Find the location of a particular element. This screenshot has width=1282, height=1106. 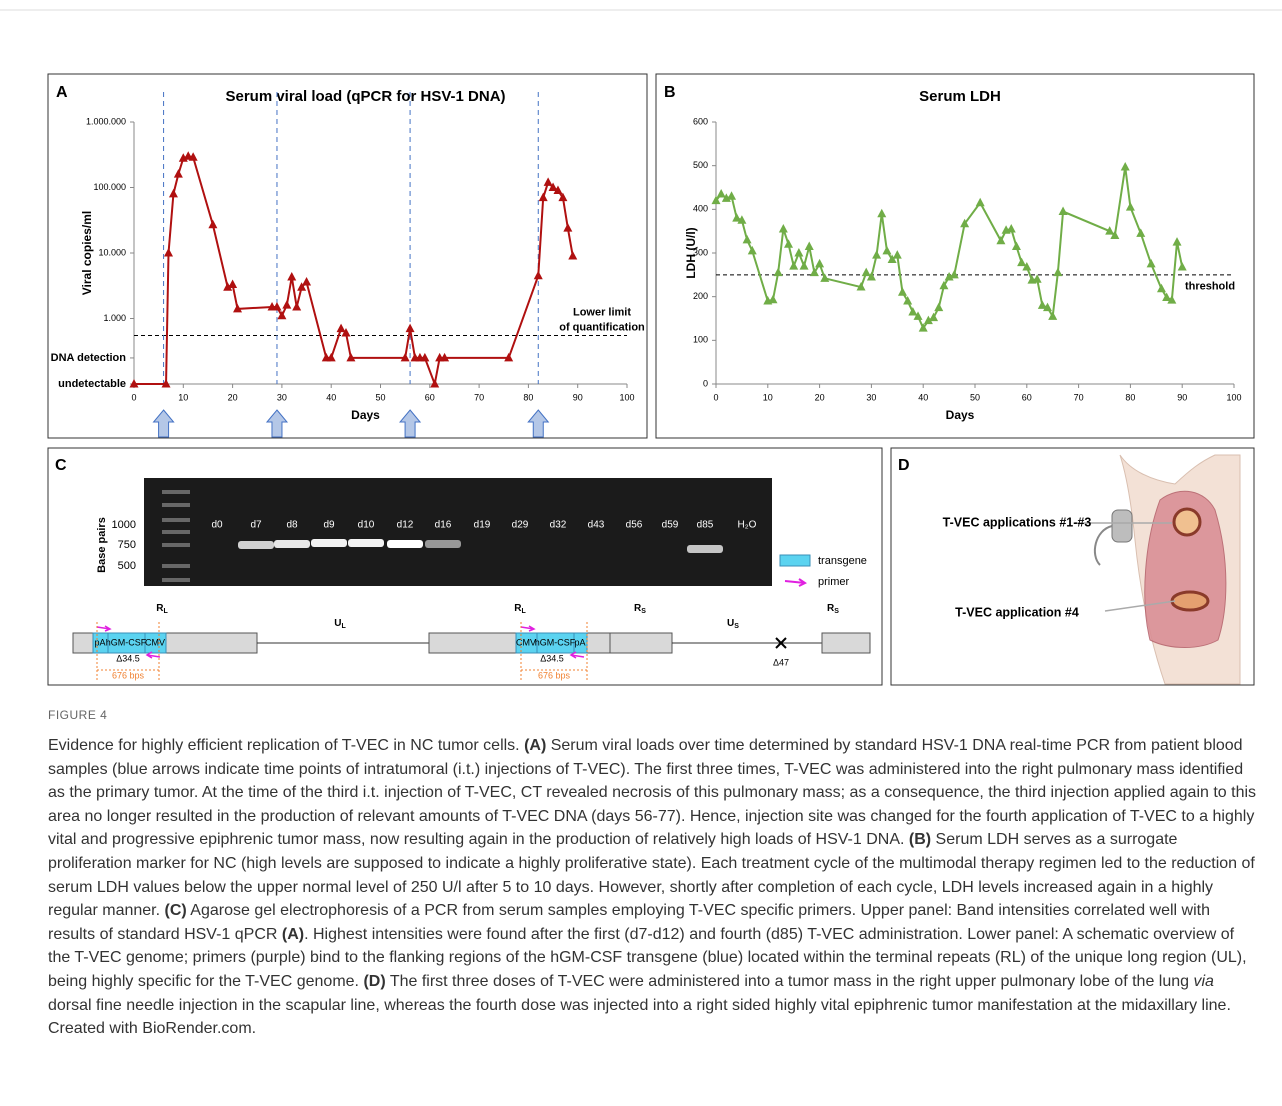

panel-label: B is located at coordinates (670, 92).